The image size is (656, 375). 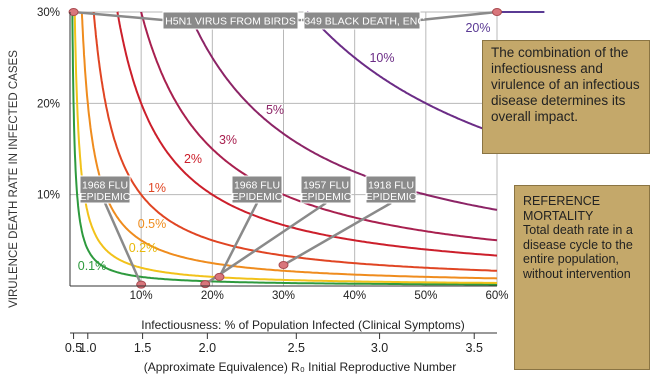 What do you see at coordinates (152, 224) in the screenshot?
I see `curve-label: 0.5%` at bounding box center [152, 224].